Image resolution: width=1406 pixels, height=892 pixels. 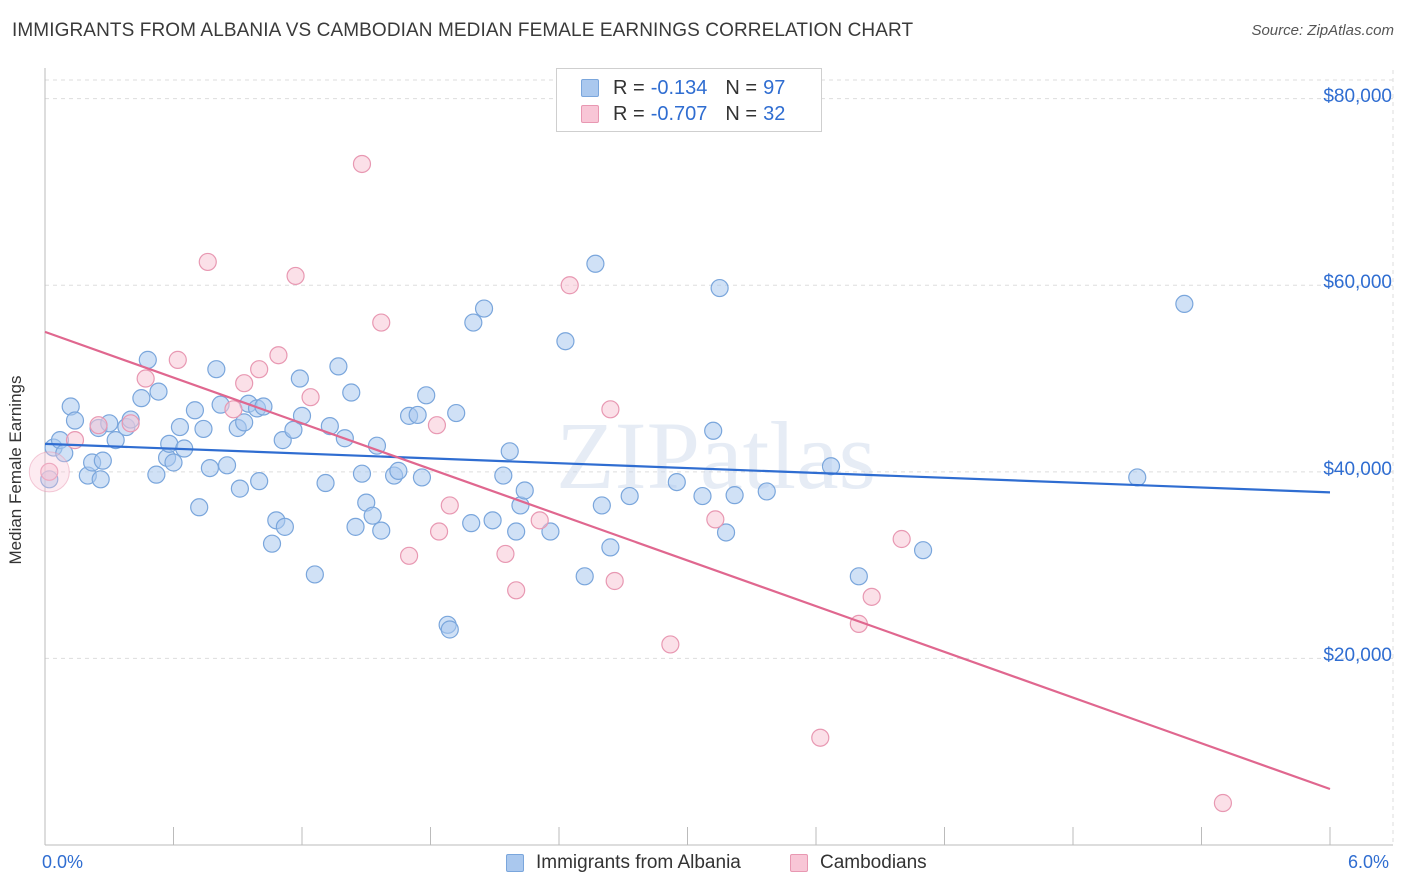 What do you see at coordinates (679, 113) in the screenshot?
I see `legend-r-value: -0.707` at bounding box center [679, 113].